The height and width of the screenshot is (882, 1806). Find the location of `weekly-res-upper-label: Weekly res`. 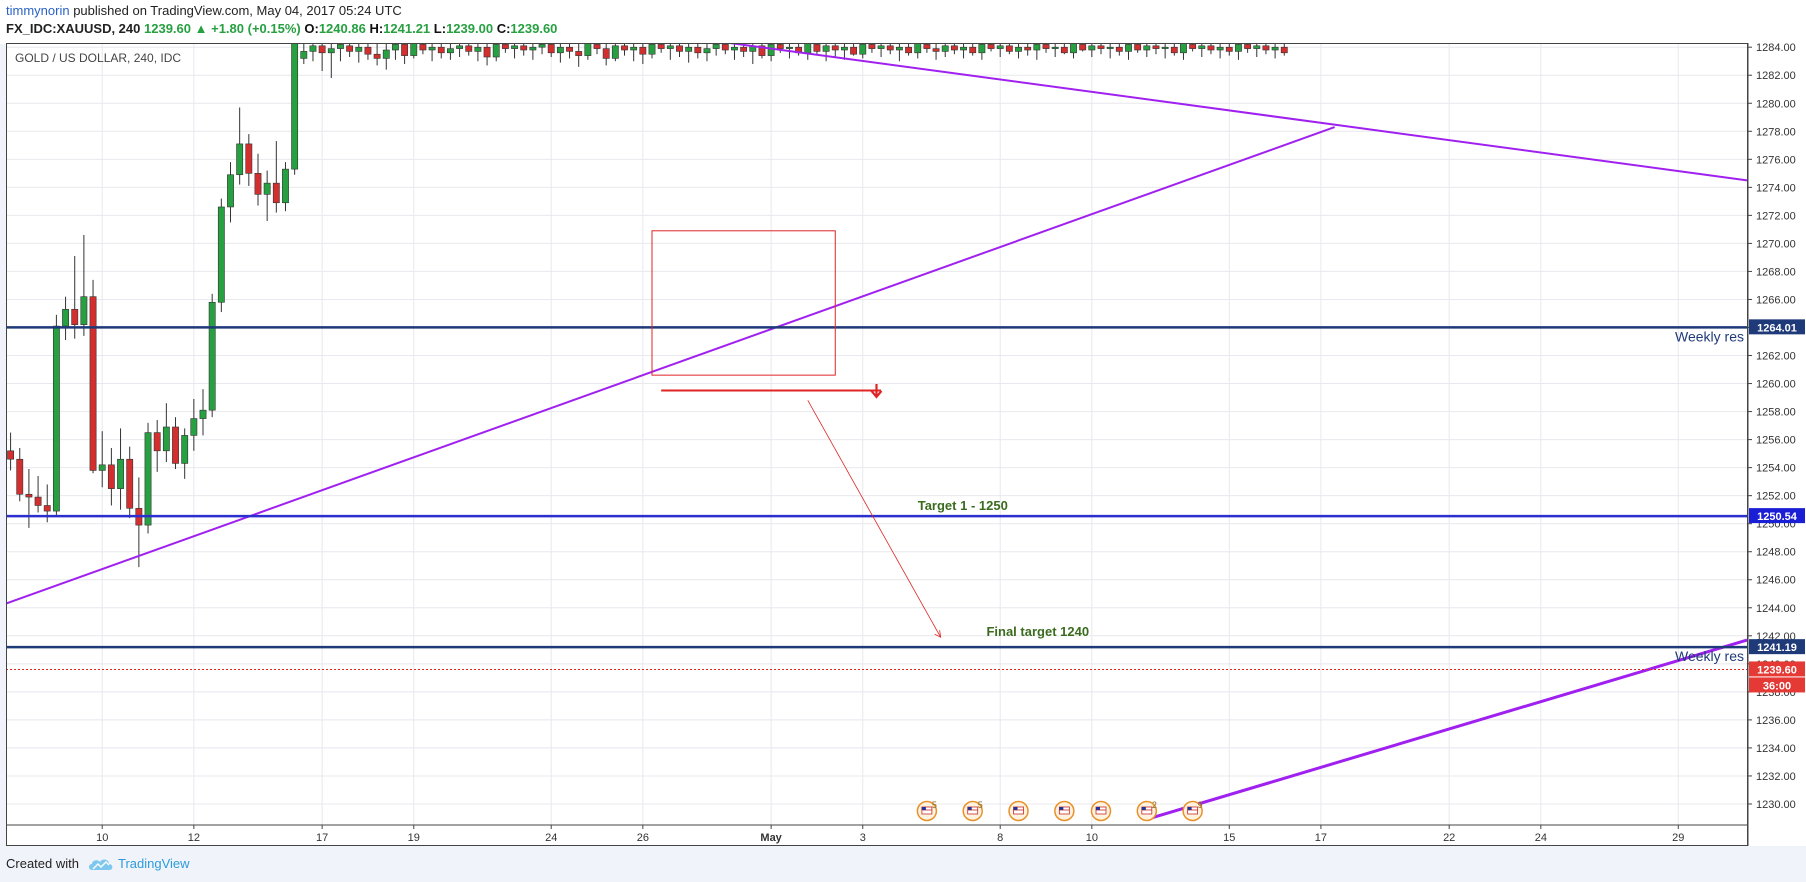

weekly-res-upper-label: Weekly res is located at coordinates (1709, 336).